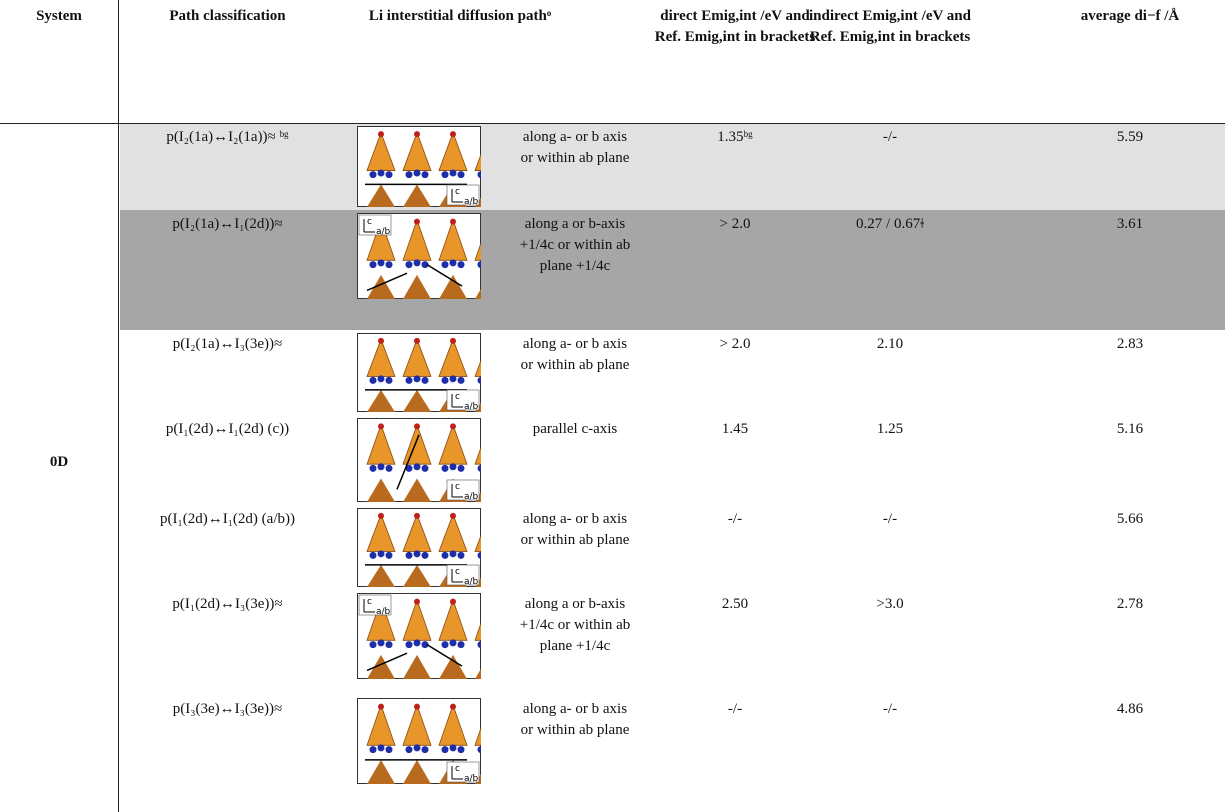 The height and width of the screenshot is (812, 1225). Describe the element at coordinates (460, 16) in the screenshot. I see `column-header: Li interstitial diffusion pathᵒ` at that location.